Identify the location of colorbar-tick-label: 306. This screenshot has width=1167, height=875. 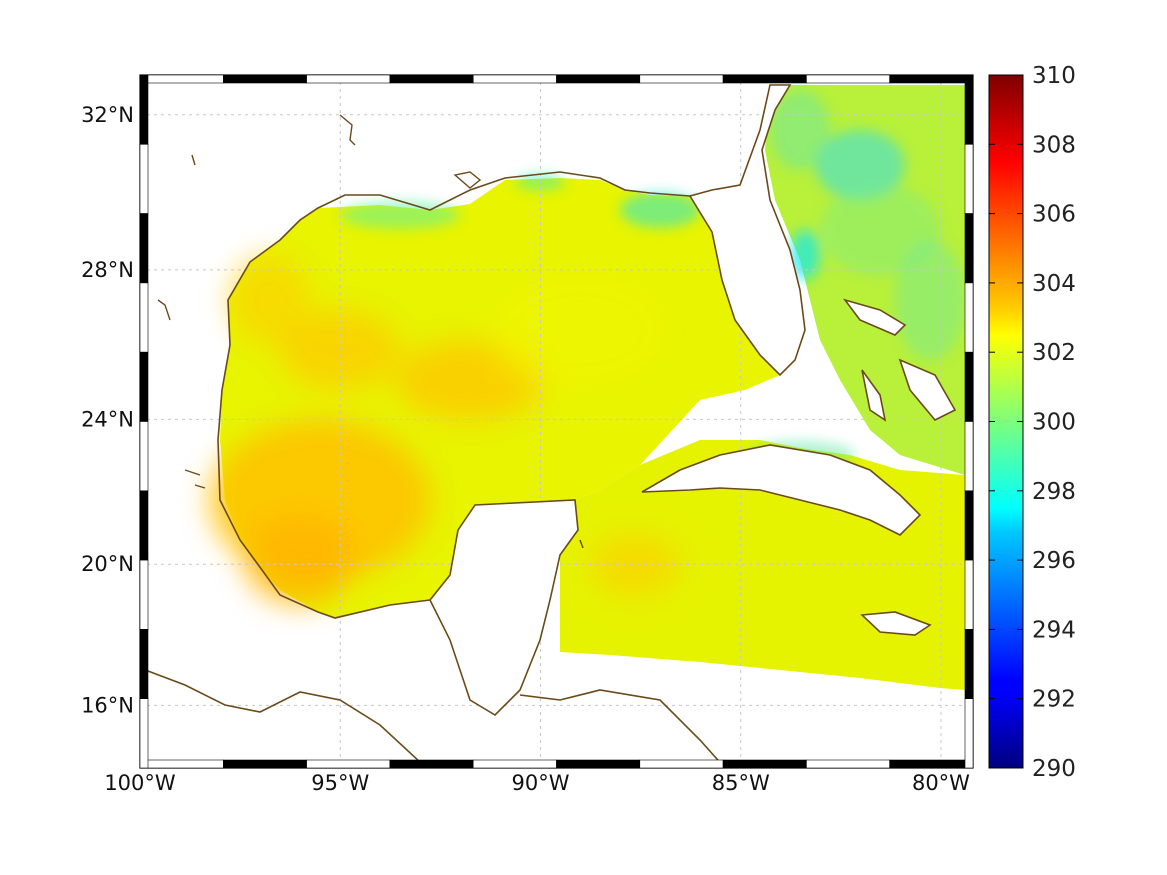
(1054, 215).